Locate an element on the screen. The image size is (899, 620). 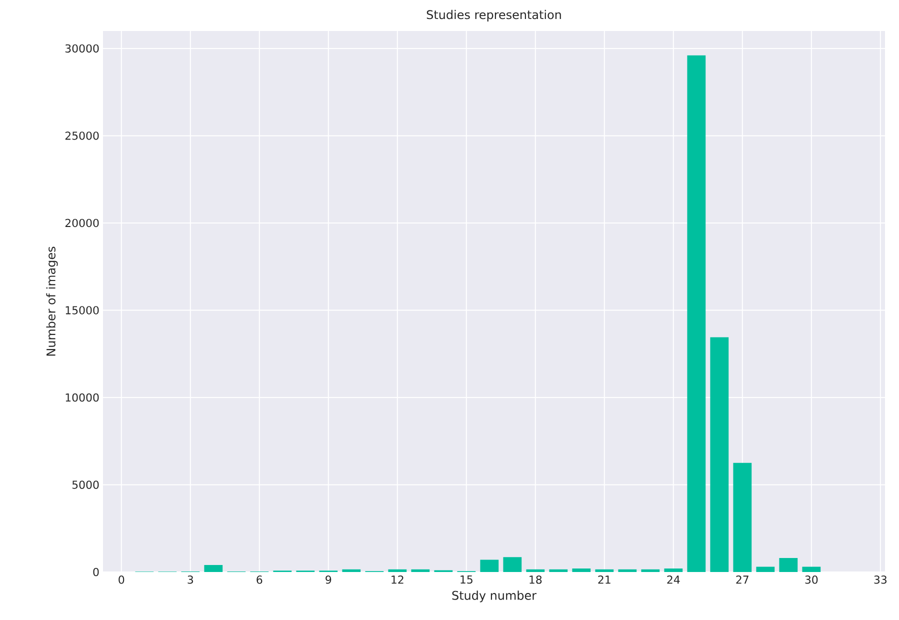
y-tick-label: 15000 is located at coordinates (82, 310).